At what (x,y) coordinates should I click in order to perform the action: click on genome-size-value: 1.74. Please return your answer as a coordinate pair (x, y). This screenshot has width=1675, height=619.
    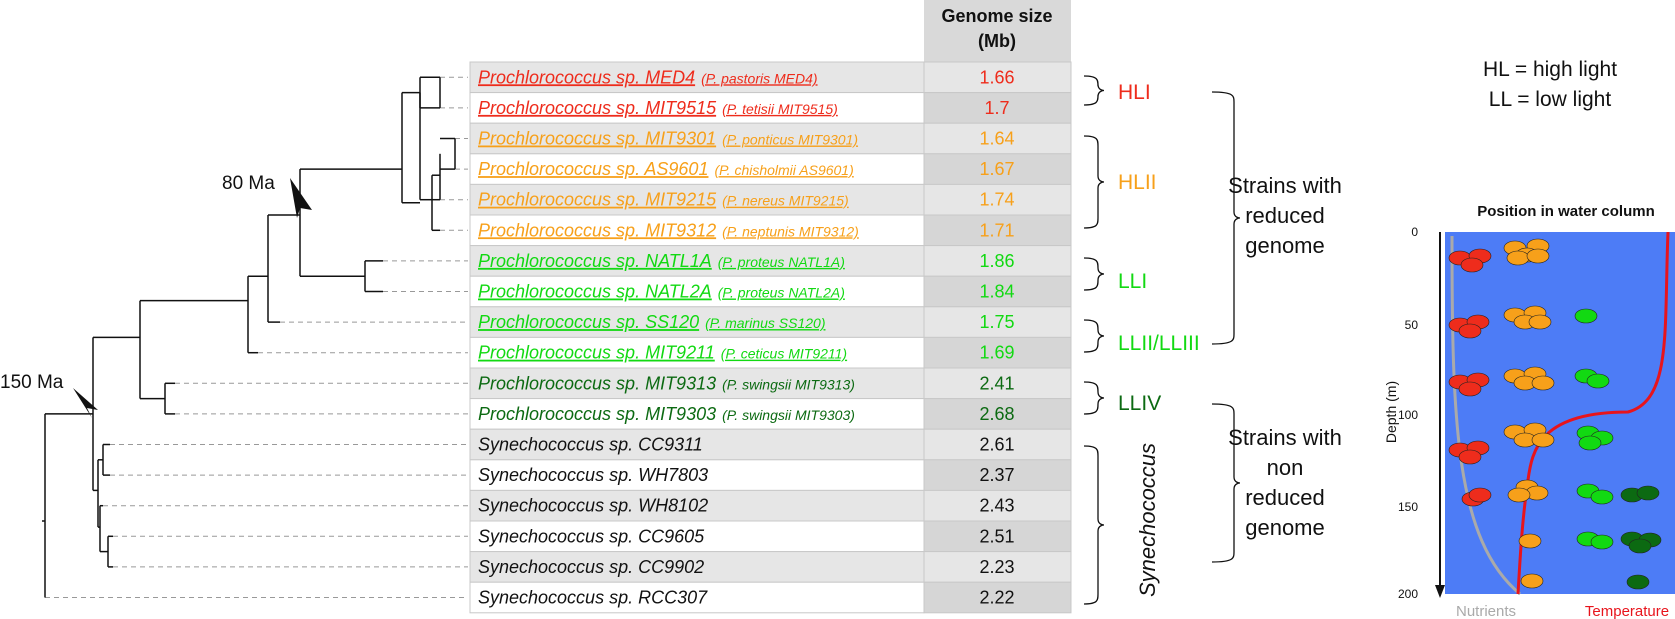
    Looking at the image, I should click on (996, 200).